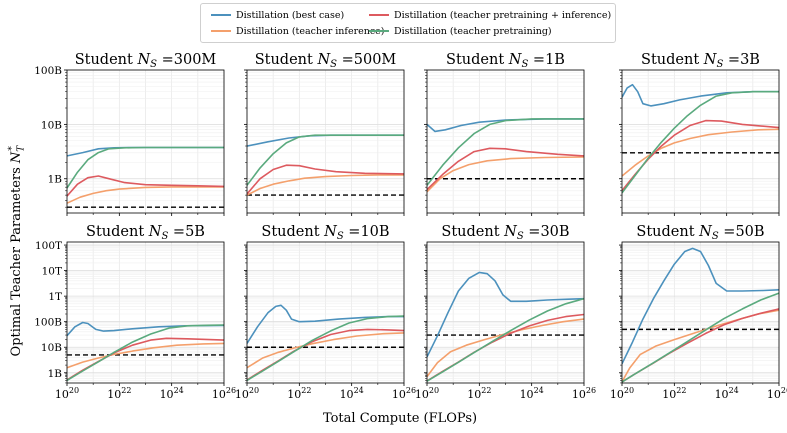  Describe the element at coordinates (221, 30) in the screenshot. I see `legend-swatch-teacher-inference` at that location.